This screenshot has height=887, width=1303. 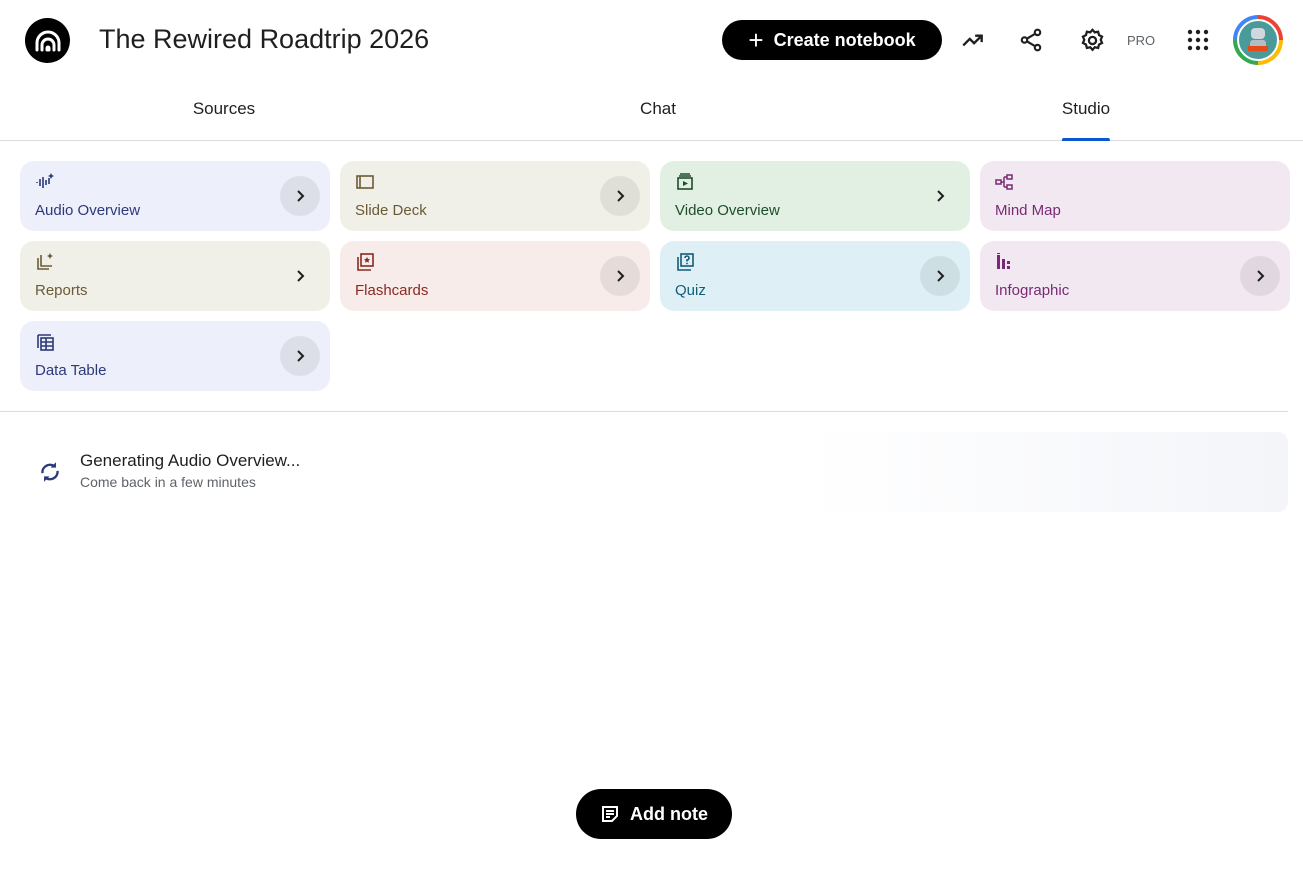 I want to click on studio-tool-label: Slide Deck, so click(x=391, y=210).